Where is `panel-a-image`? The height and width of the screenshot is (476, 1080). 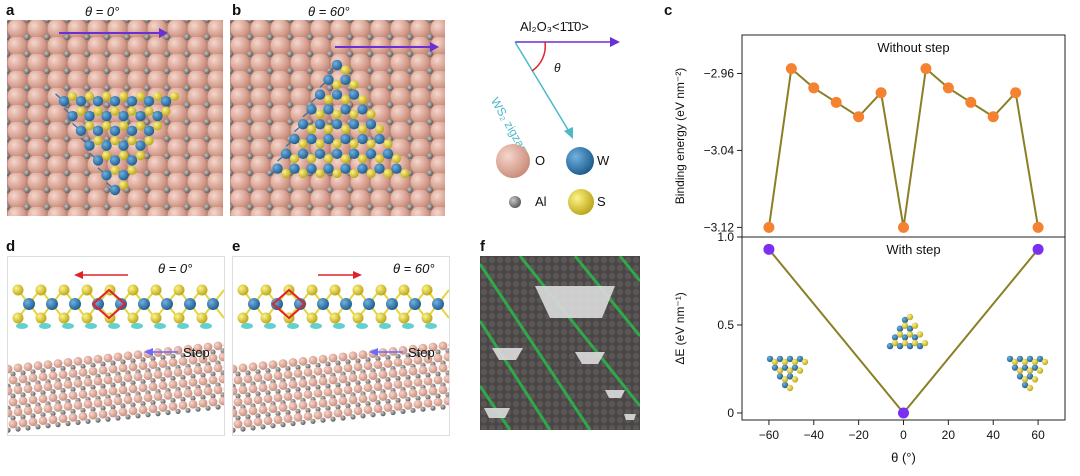
panel-a-image is located at coordinates (115, 118).